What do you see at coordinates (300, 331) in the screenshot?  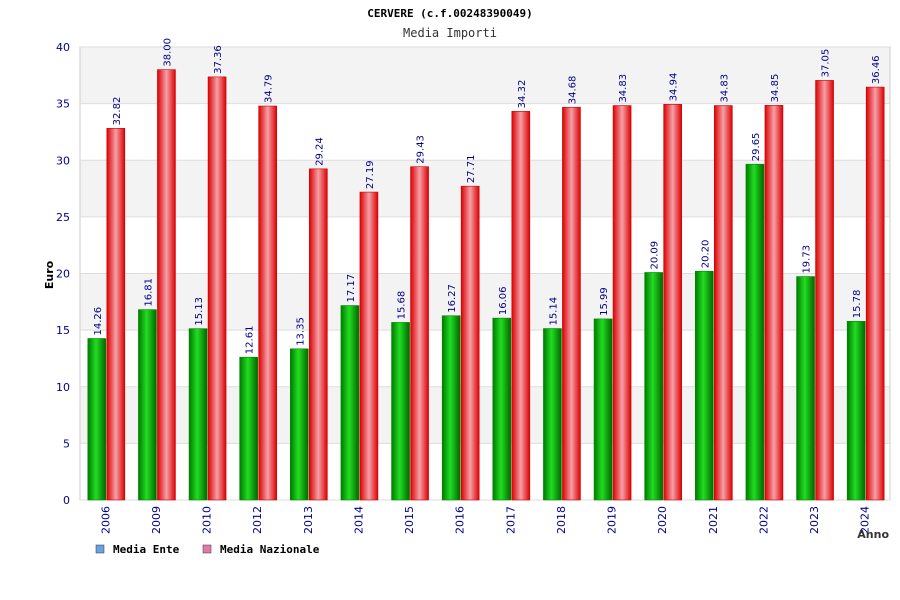 I see `value-label-media-ente-2013: 13.35` at bounding box center [300, 331].